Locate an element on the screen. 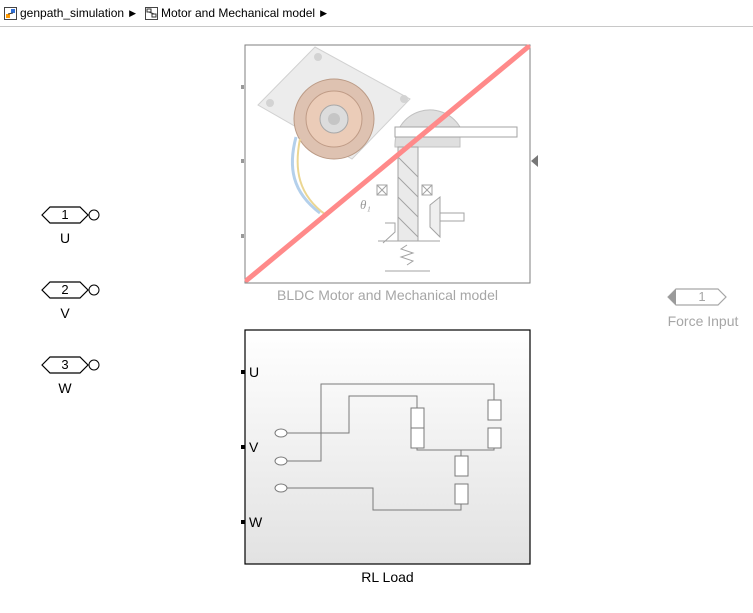 This screenshot has height=613, width=753. inport-label-w: W is located at coordinates (65, 388).